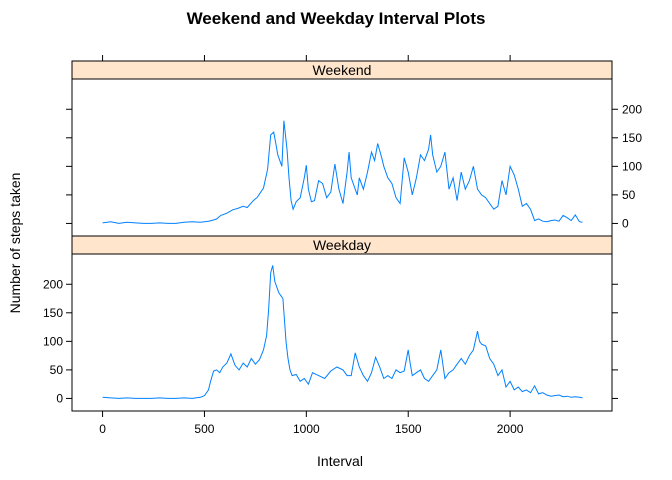 This screenshot has height=480, width=672. What do you see at coordinates (625, 223) in the screenshot?
I see `weekend-y-tick-label: 0` at bounding box center [625, 223].